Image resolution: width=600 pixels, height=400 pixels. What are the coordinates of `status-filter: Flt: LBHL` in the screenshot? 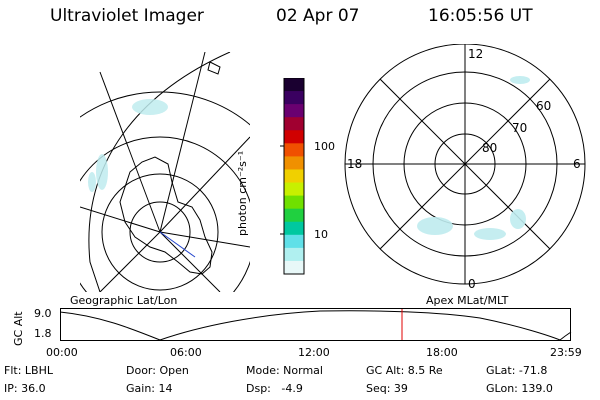 It's located at (28, 370).